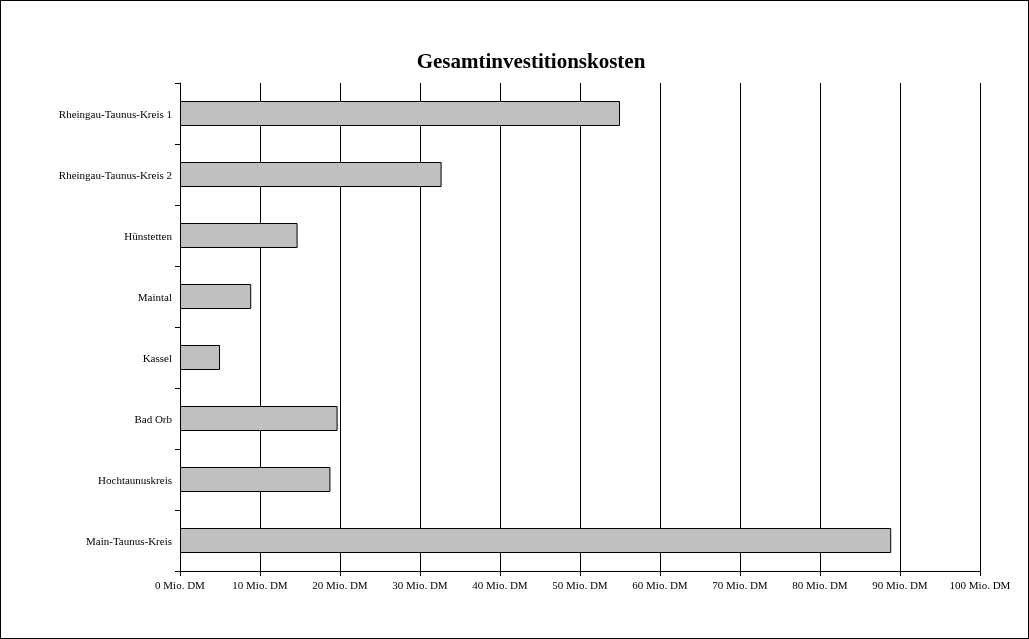 This screenshot has width=1029, height=639. I want to click on x-tick-label: 100 Mio. DM, so click(980, 584).